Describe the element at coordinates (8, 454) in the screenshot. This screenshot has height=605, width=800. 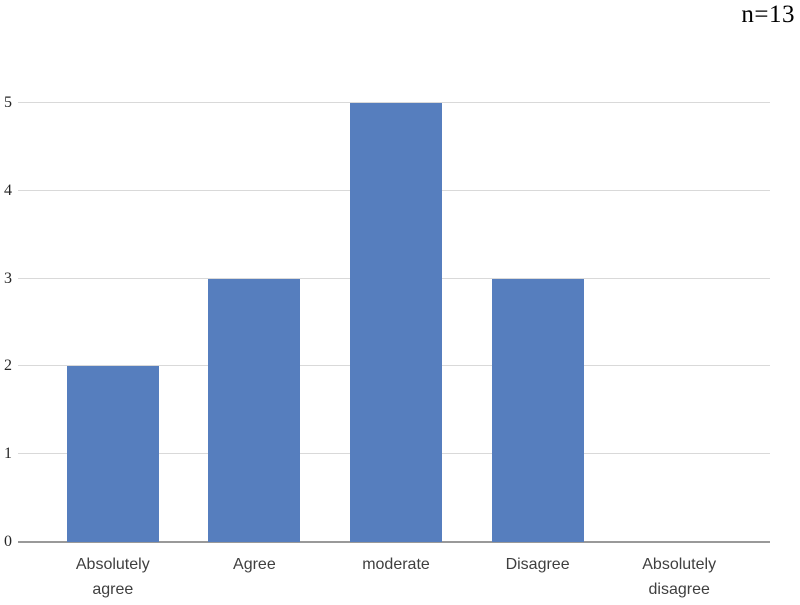
I see `y-tick-label-1: 1` at that location.